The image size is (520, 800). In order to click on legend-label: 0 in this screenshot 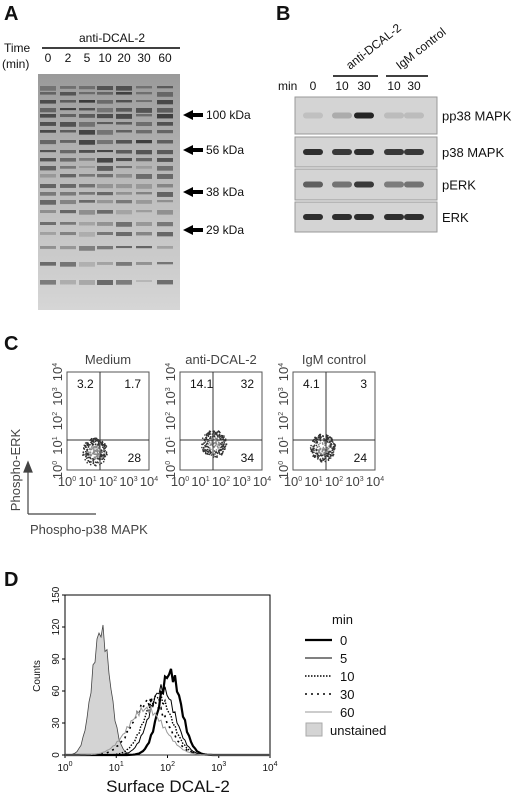, I will do `click(343, 640)`.